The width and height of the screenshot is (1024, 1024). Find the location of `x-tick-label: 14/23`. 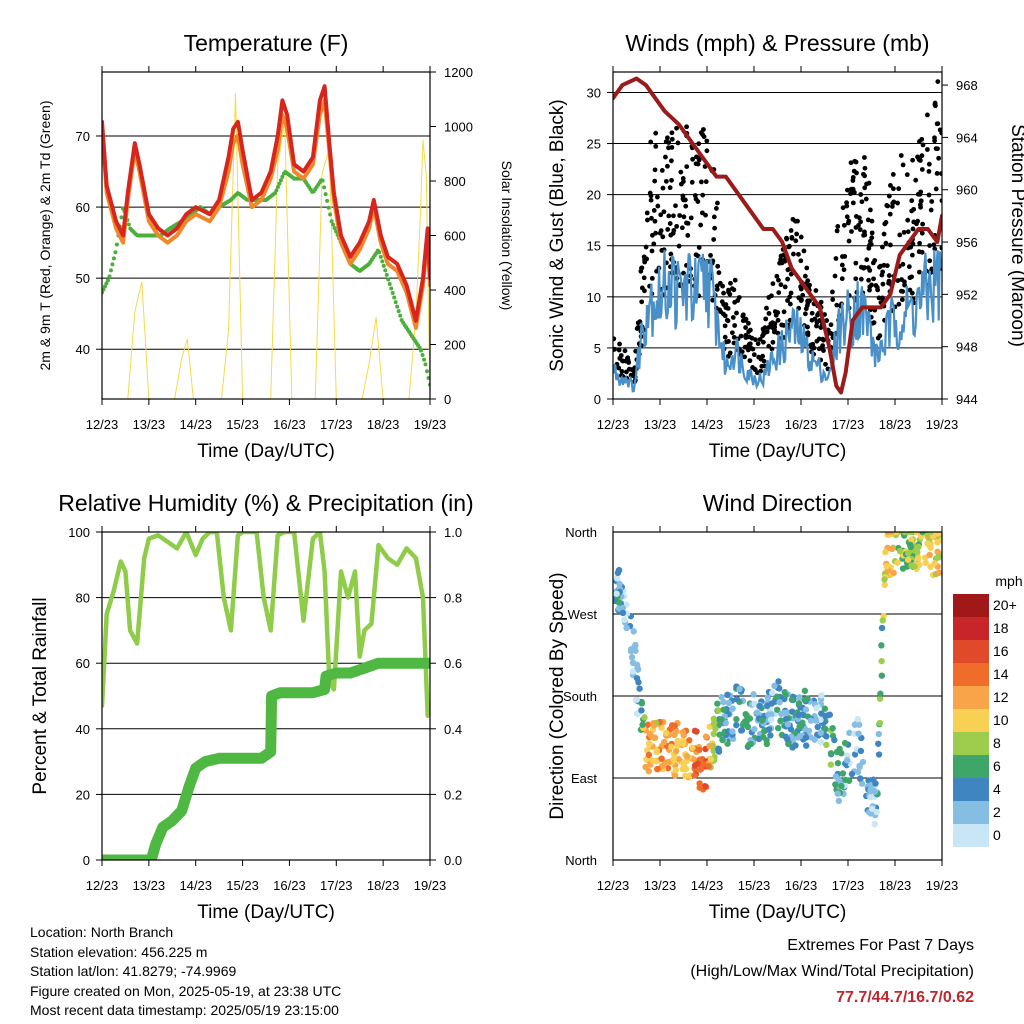

x-tick-label: 14/23 is located at coordinates (195, 424).